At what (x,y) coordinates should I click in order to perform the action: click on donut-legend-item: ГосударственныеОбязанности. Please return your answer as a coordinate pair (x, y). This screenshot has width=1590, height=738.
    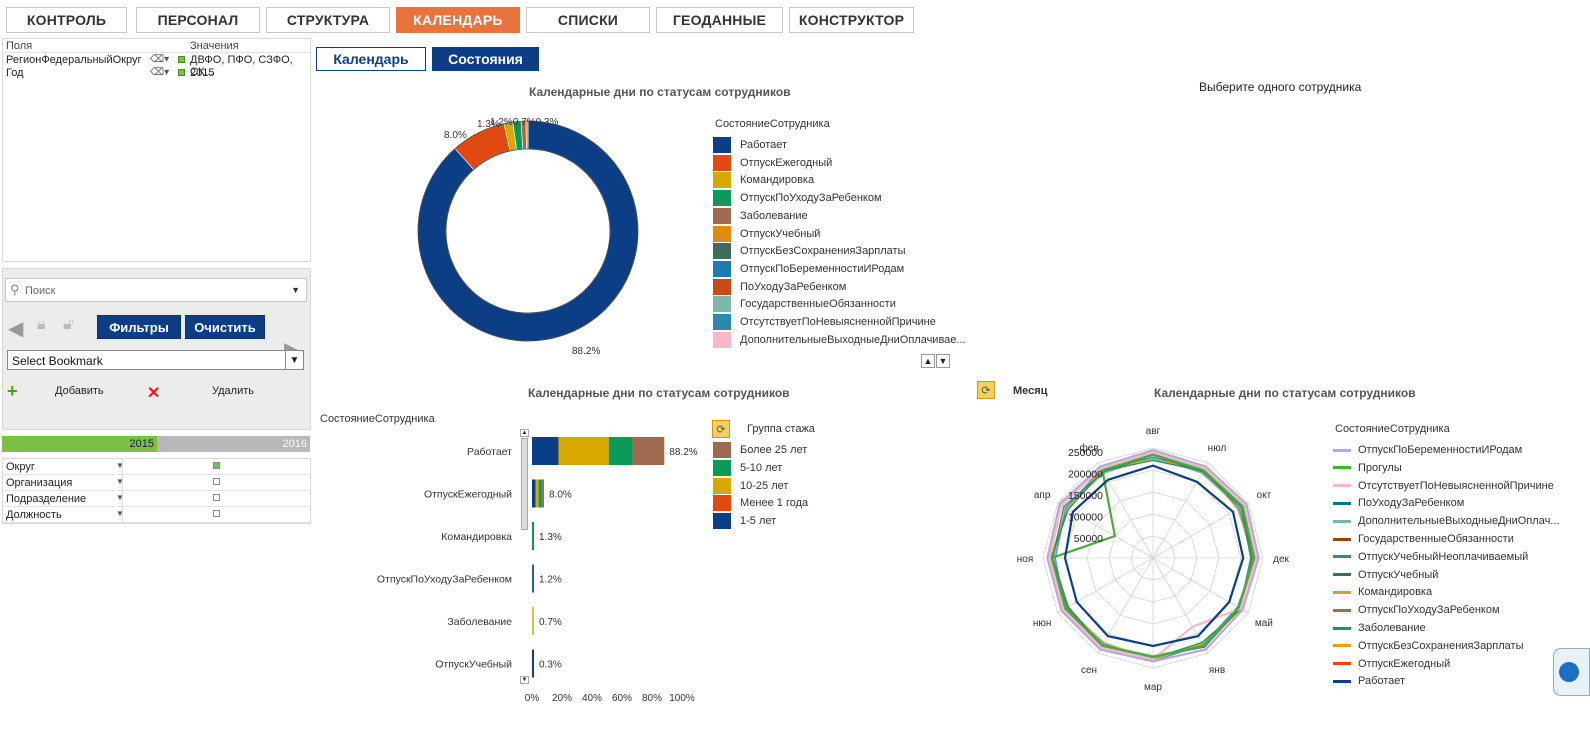
    Looking at the image, I should click on (804, 304).